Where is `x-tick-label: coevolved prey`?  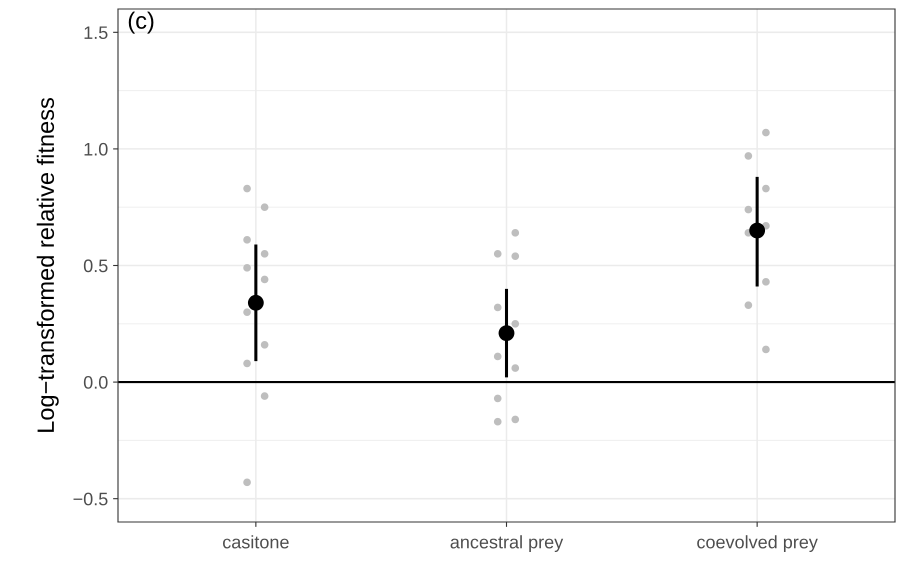
x-tick-label: coevolved prey is located at coordinates (757, 543).